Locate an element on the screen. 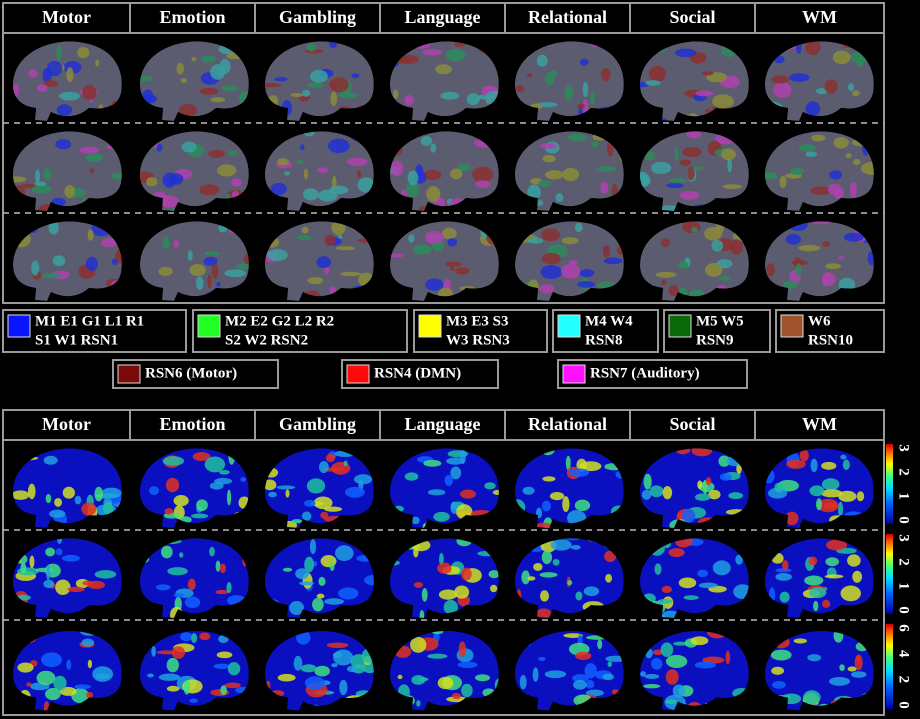 The height and width of the screenshot is (719, 920). colorbar-tick-label: 4 is located at coordinates (904, 654).